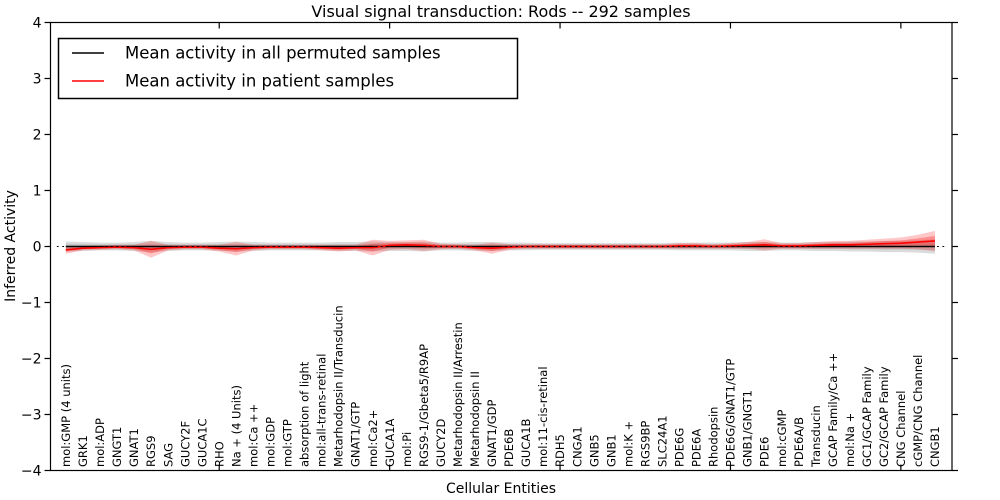 The image size is (1000, 500). I want to click on x-category-label: CNGA1, so click(577, 446).